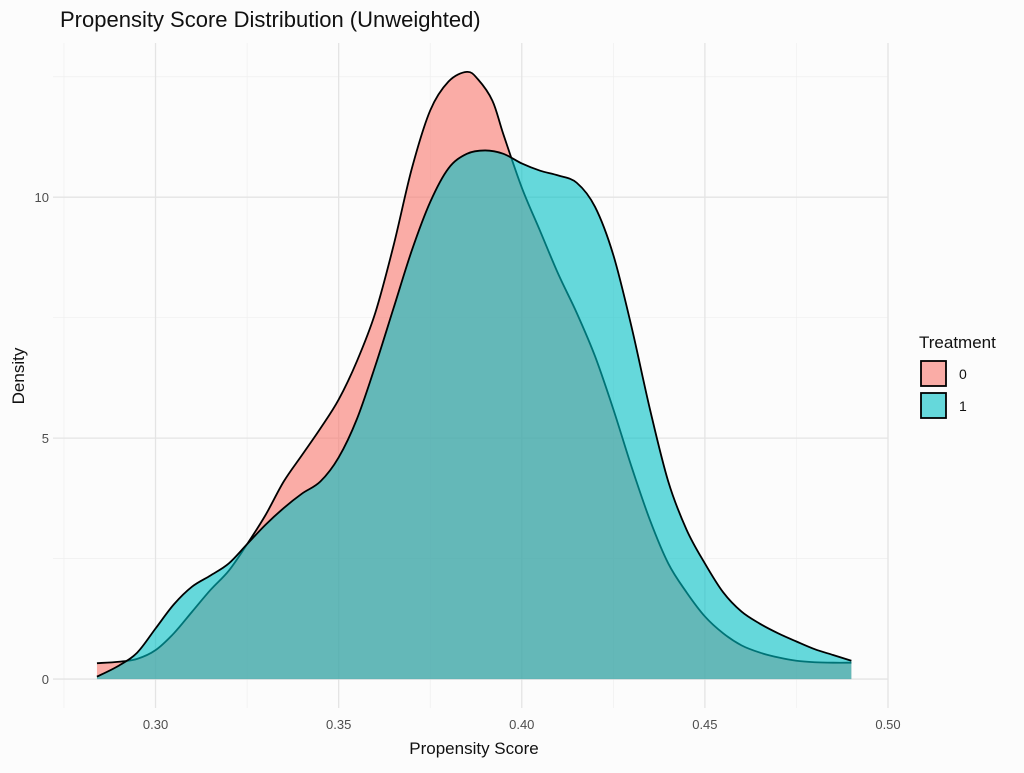 Image resolution: width=1024 pixels, height=773 pixels. What do you see at coordinates (704, 724) in the screenshot?
I see `x-tick-label: 0.45` at bounding box center [704, 724].